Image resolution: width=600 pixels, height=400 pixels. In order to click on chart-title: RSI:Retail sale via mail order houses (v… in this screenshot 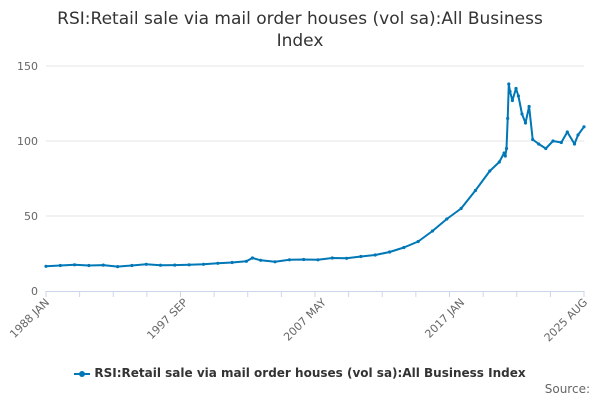, I will do `click(300, 30)`.